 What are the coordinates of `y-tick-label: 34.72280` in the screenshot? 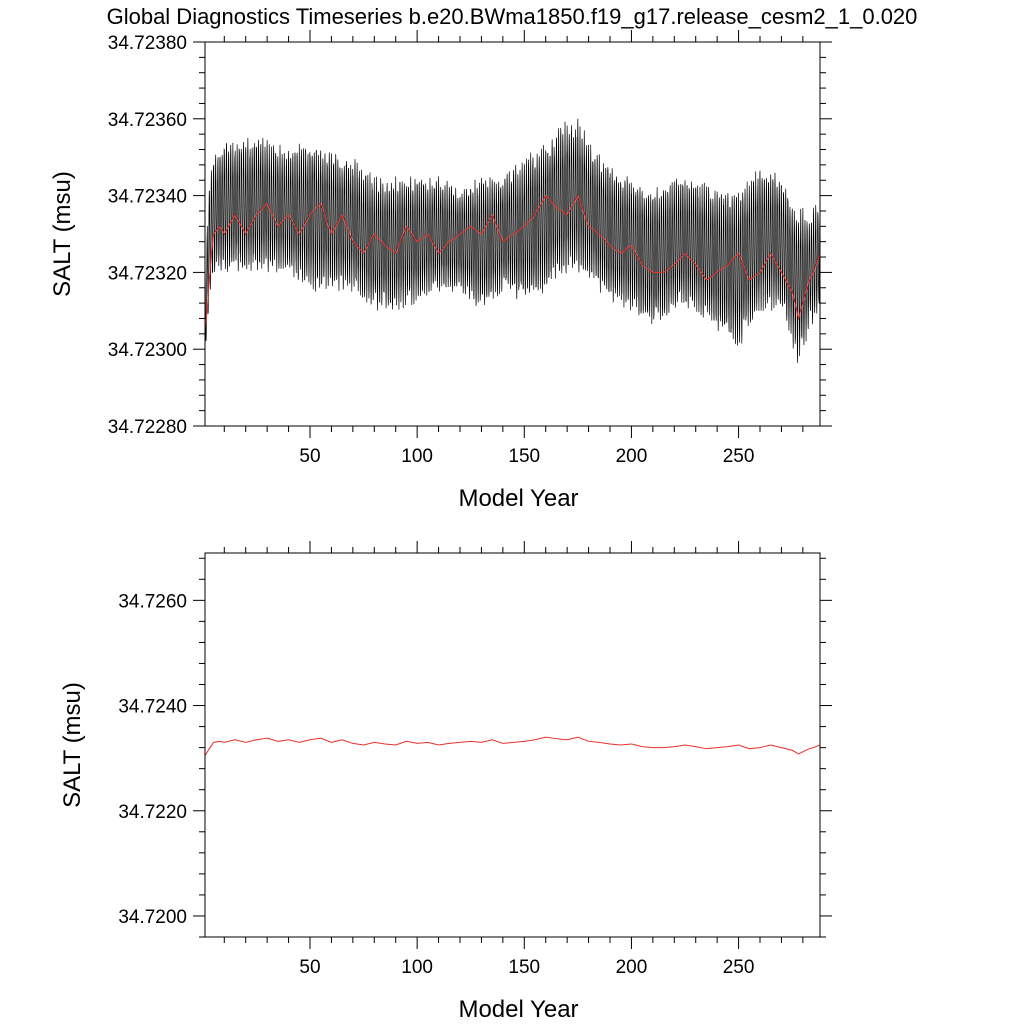 It's located at (147, 427).